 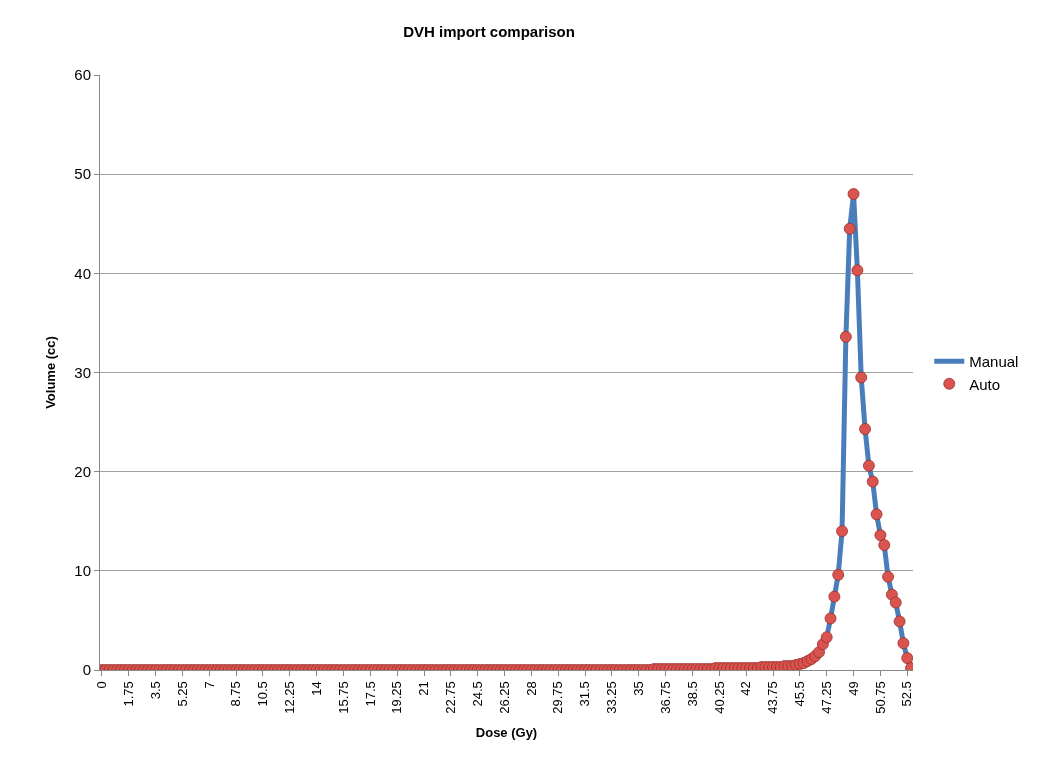 What do you see at coordinates (82, 471) in the screenshot?
I see `y-tick-label: 20` at bounding box center [82, 471].